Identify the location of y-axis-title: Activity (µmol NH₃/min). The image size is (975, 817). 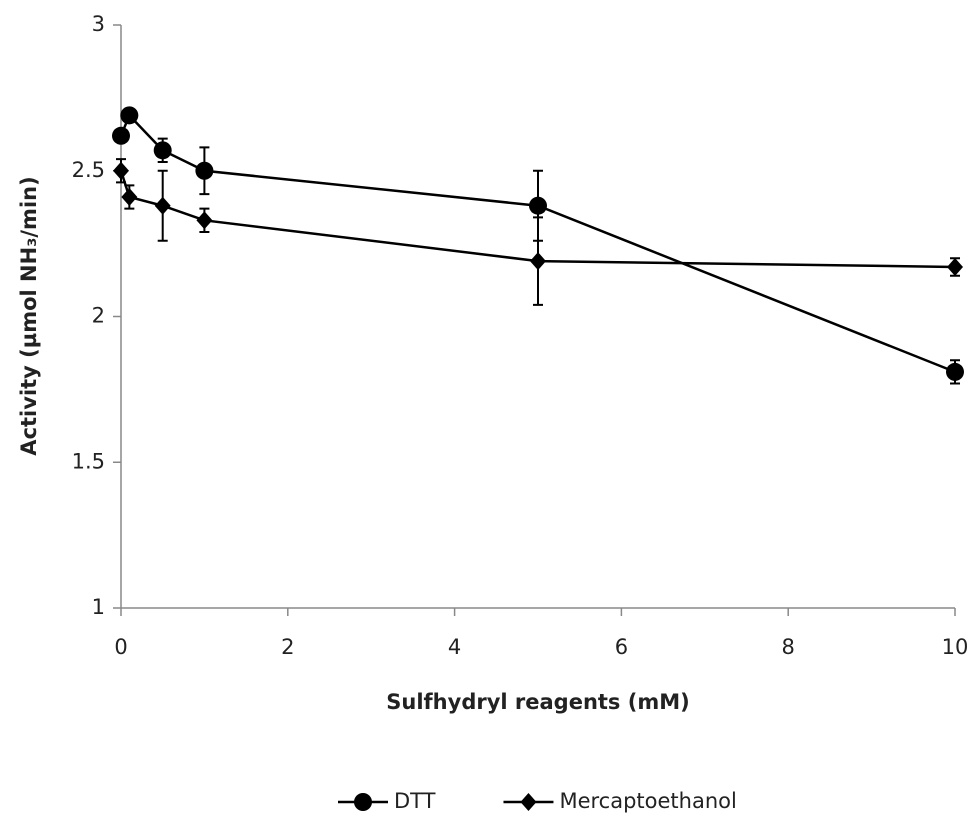
(29, 315).